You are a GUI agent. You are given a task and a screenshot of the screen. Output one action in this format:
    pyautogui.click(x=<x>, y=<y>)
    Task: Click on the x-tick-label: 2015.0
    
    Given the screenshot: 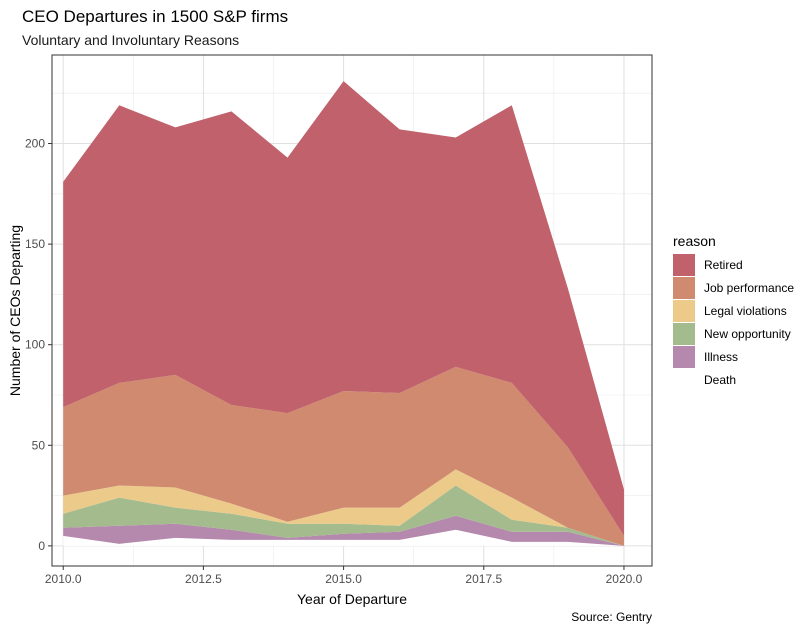 What is the action you would take?
    pyautogui.click(x=343, y=579)
    